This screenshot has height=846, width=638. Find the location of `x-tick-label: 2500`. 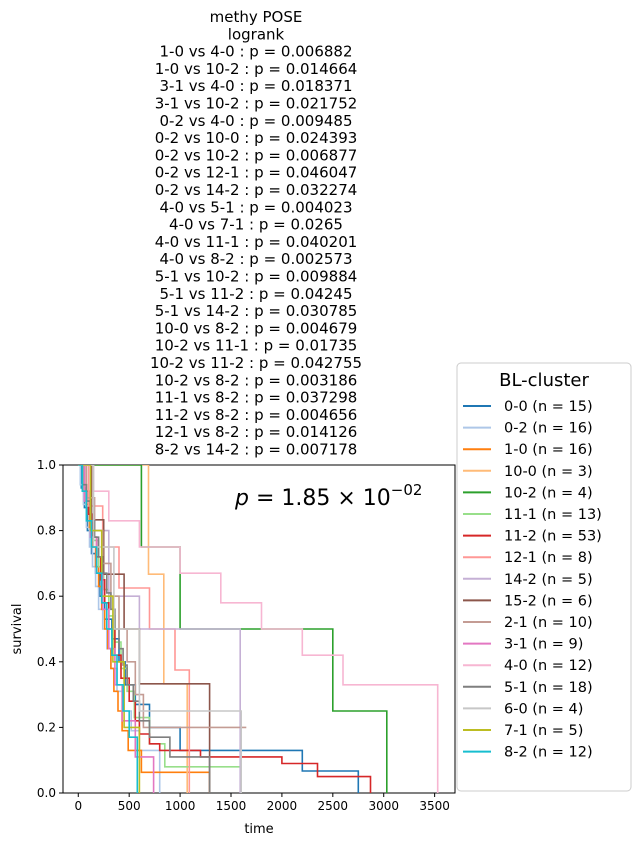

x-tick-label: 2500 is located at coordinates (333, 806).